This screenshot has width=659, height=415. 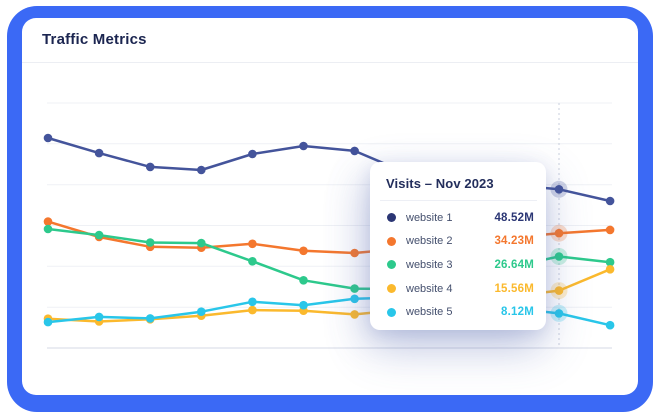 What do you see at coordinates (458, 242) in the screenshot?
I see `tooltip-row: website 2 34.23M` at bounding box center [458, 242].